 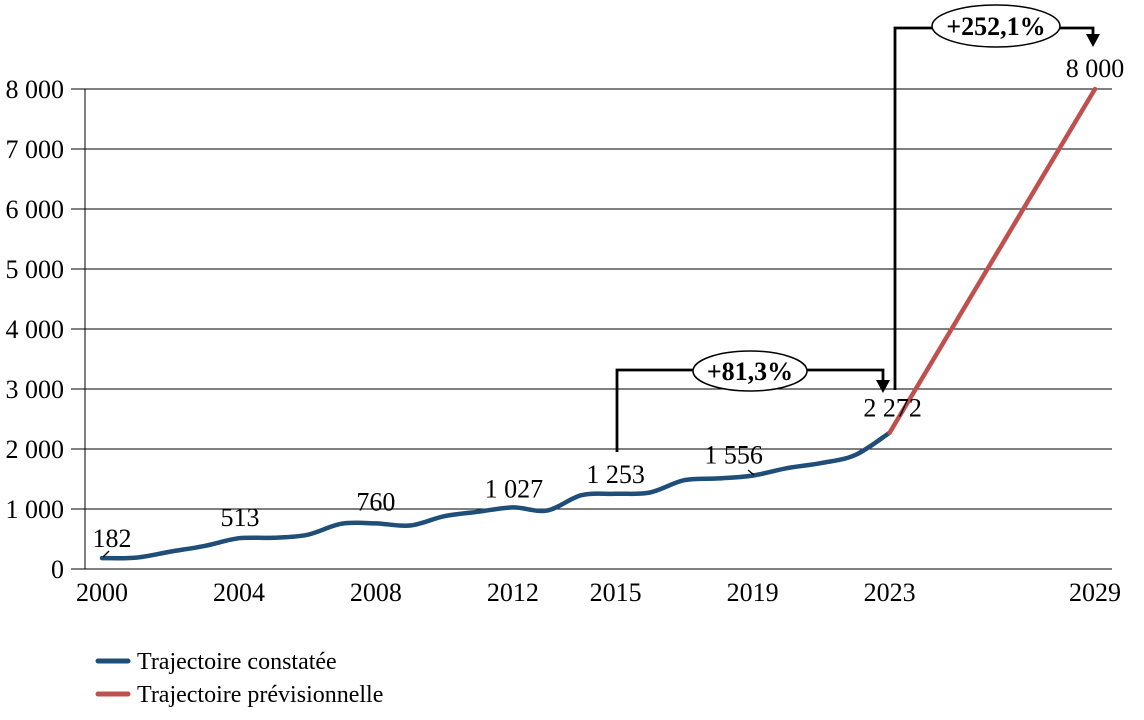 What do you see at coordinates (892, 408) in the screenshot?
I see `data-label: 2 272` at bounding box center [892, 408].